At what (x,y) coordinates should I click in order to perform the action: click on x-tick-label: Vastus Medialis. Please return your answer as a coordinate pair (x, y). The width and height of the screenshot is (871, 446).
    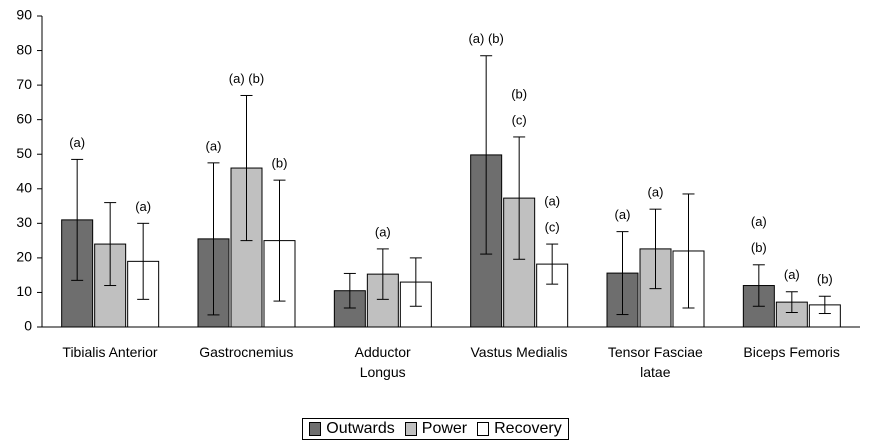
    Looking at the image, I should click on (519, 352).